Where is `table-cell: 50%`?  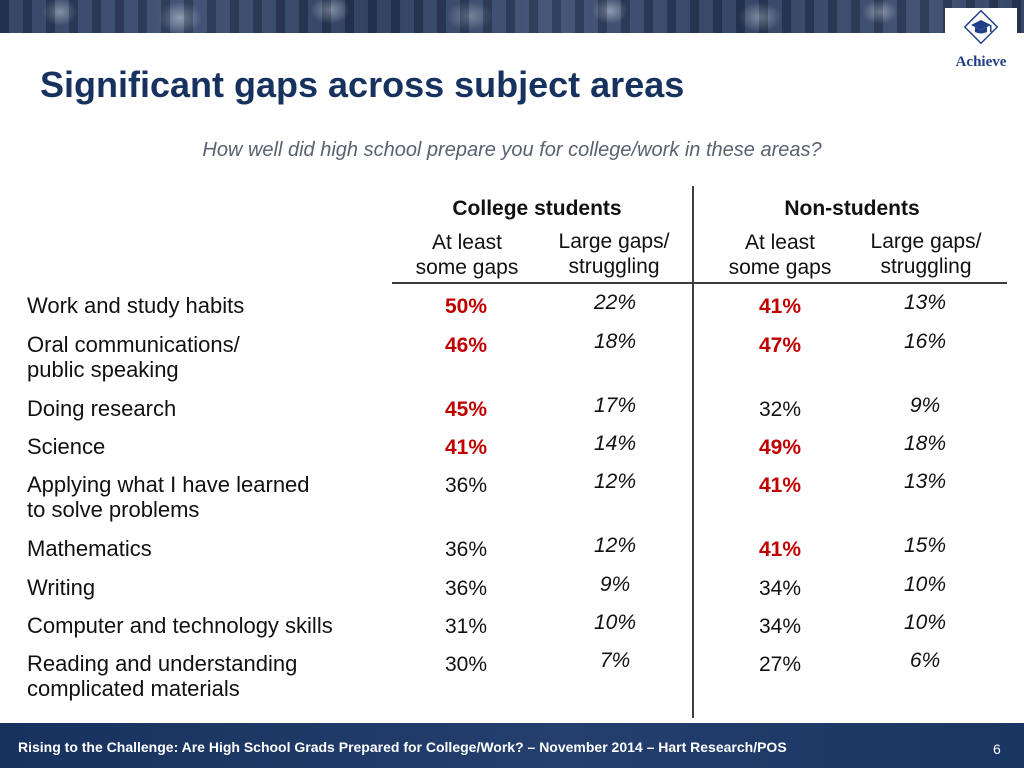 table-cell: 50% is located at coordinates (466, 306).